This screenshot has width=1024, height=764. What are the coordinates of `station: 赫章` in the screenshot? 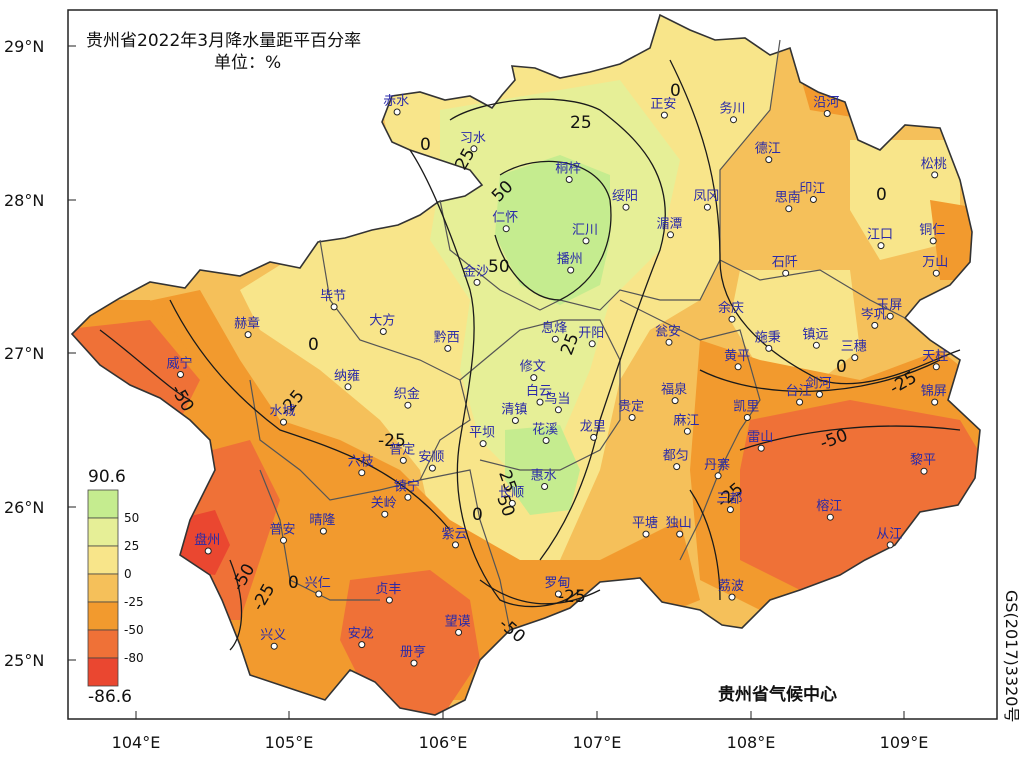 It's located at (247, 327).